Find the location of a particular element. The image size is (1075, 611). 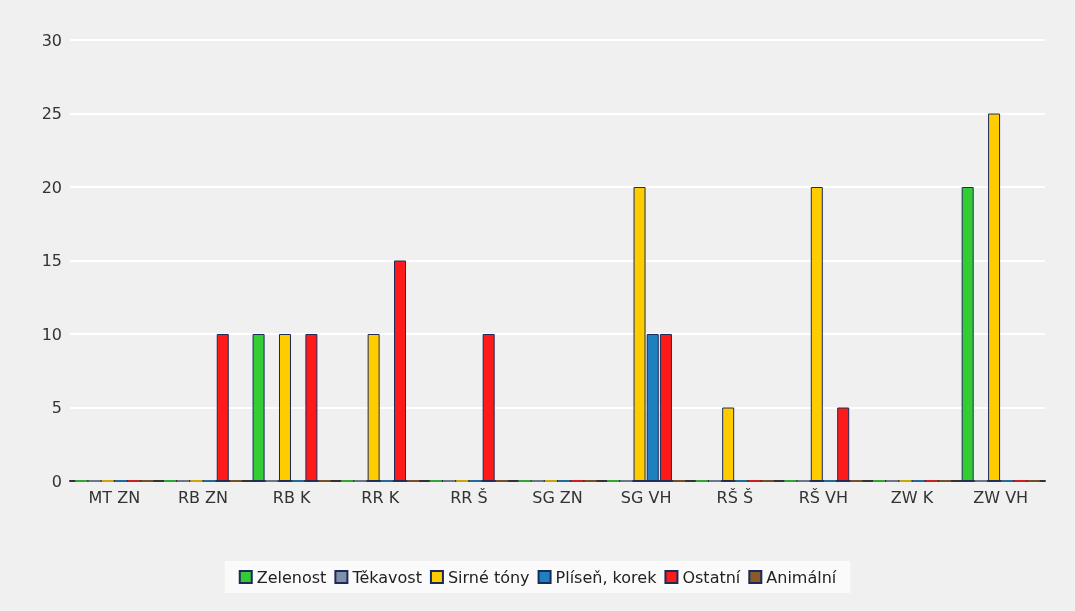

y-tick-label: 10 is located at coordinates (51, 334).